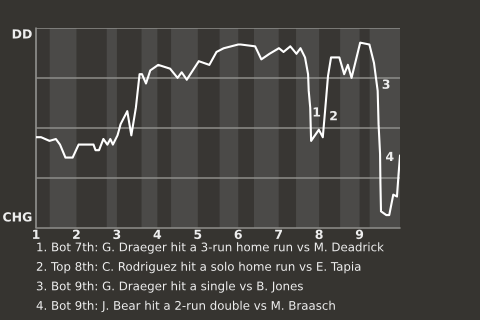 The width and height of the screenshot is (480, 320). What do you see at coordinates (238, 235) in the screenshot?
I see `x-tick-label: 6` at bounding box center [238, 235].